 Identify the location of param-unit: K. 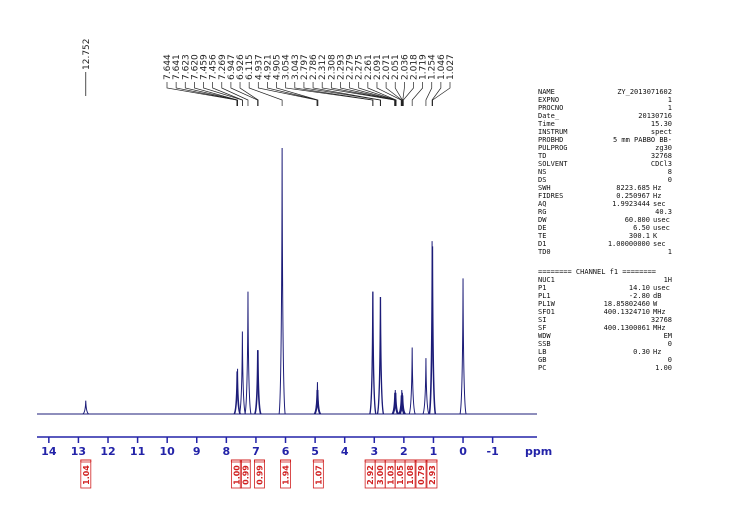
(655, 236).